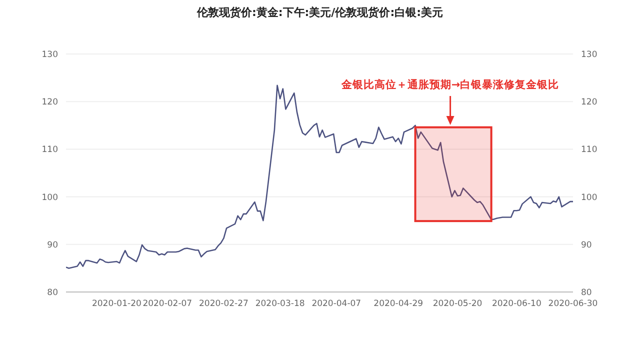 This screenshot has height=343, width=640. Describe the element at coordinates (589, 103) in the screenshot. I see `y2-tick-label: 120` at that location.